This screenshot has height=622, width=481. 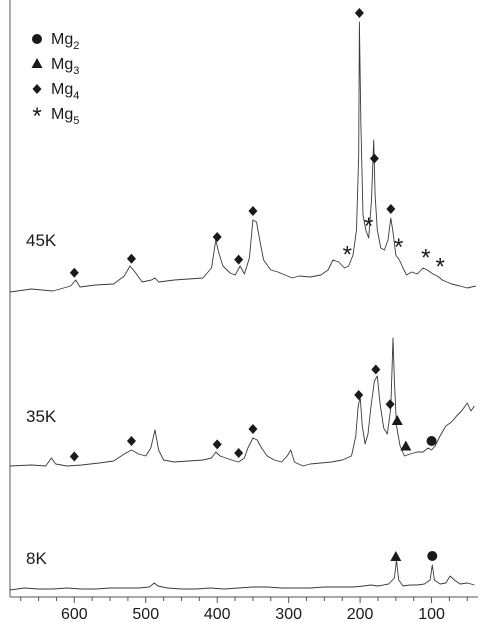 What do you see at coordinates (36, 558) in the screenshot?
I see `series-label-8k: 8K` at bounding box center [36, 558].